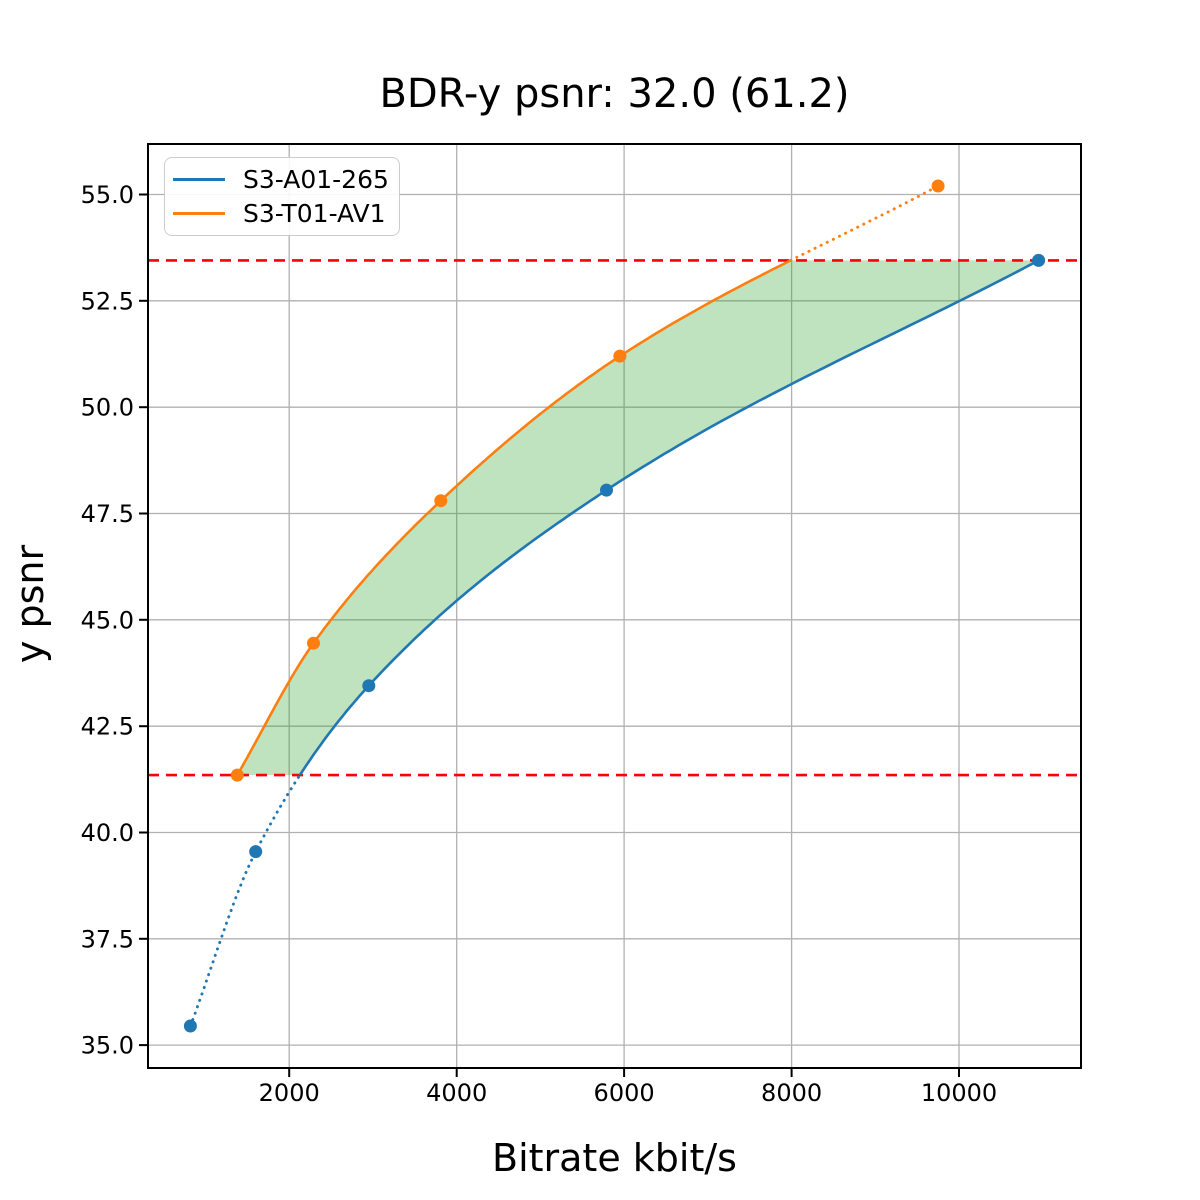  Describe the element at coordinates (107, 620) in the screenshot. I see `y-tick-label: 45.0` at that location.